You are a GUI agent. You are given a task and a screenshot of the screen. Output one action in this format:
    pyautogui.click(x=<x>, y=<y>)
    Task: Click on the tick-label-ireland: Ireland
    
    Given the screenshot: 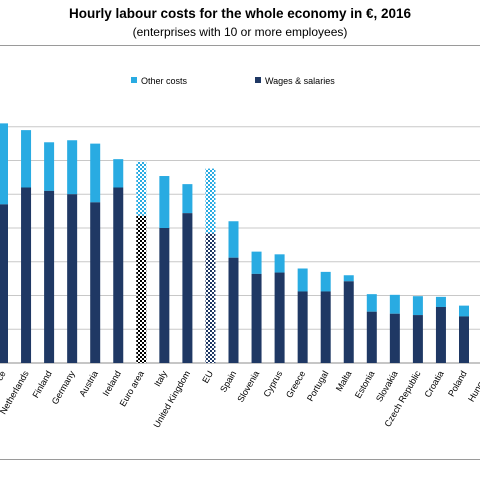 What is the action you would take?
    pyautogui.click(x=112, y=383)
    